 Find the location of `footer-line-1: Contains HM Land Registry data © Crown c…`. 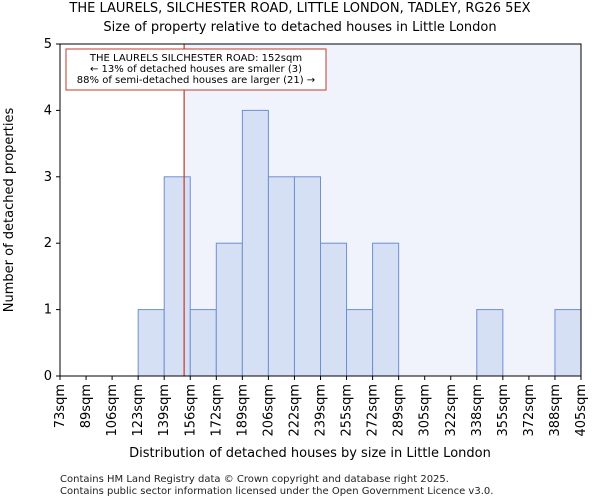

footer-line-1: Contains HM Land Registry data © Crown c… is located at coordinates (254, 479).